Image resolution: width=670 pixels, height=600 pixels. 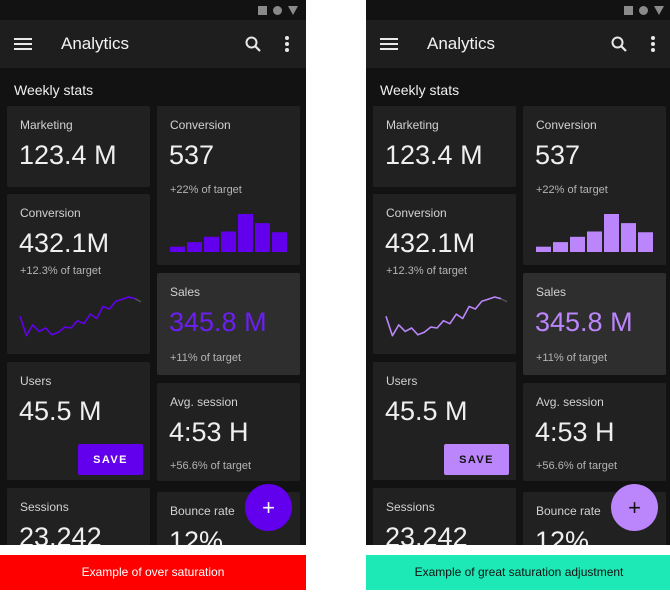 What do you see at coordinates (95, 43) in the screenshot?
I see `app-title: Analytics` at bounding box center [95, 43].